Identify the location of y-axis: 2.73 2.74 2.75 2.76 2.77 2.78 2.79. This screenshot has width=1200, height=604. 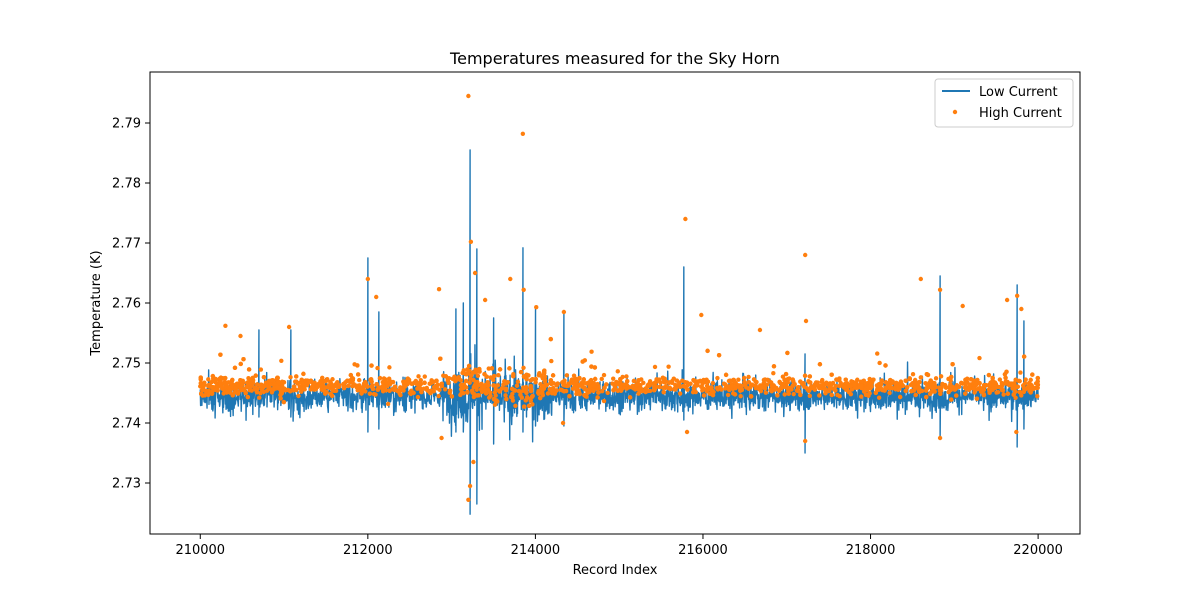
(131, 304).